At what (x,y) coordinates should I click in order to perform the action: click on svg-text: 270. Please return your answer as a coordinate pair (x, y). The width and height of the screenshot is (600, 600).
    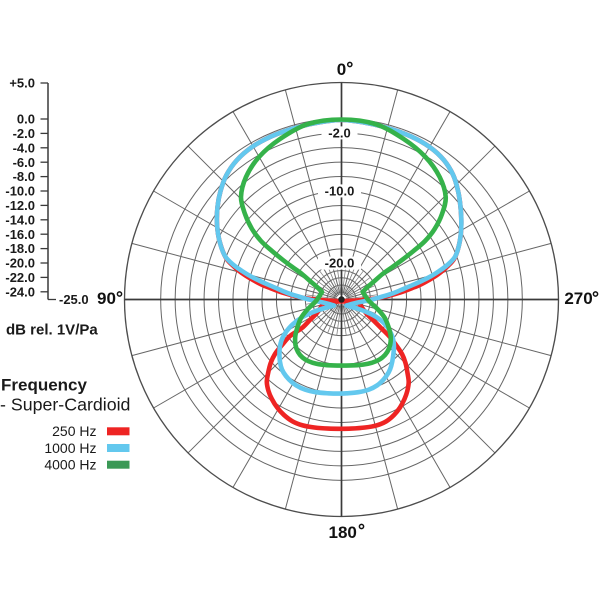
    Looking at the image, I should click on (578, 298).